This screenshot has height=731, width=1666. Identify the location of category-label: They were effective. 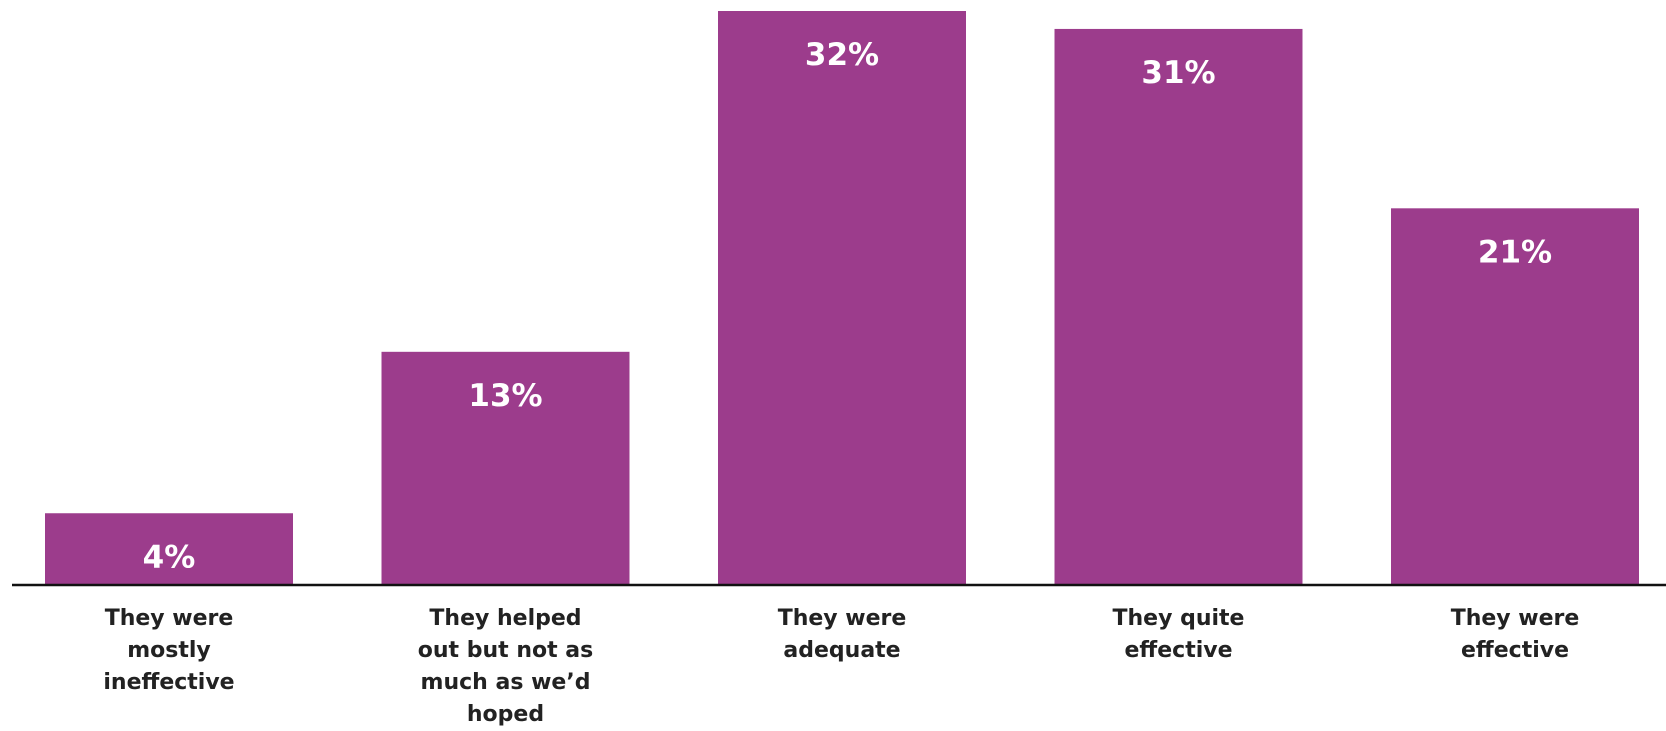
(1515, 634).